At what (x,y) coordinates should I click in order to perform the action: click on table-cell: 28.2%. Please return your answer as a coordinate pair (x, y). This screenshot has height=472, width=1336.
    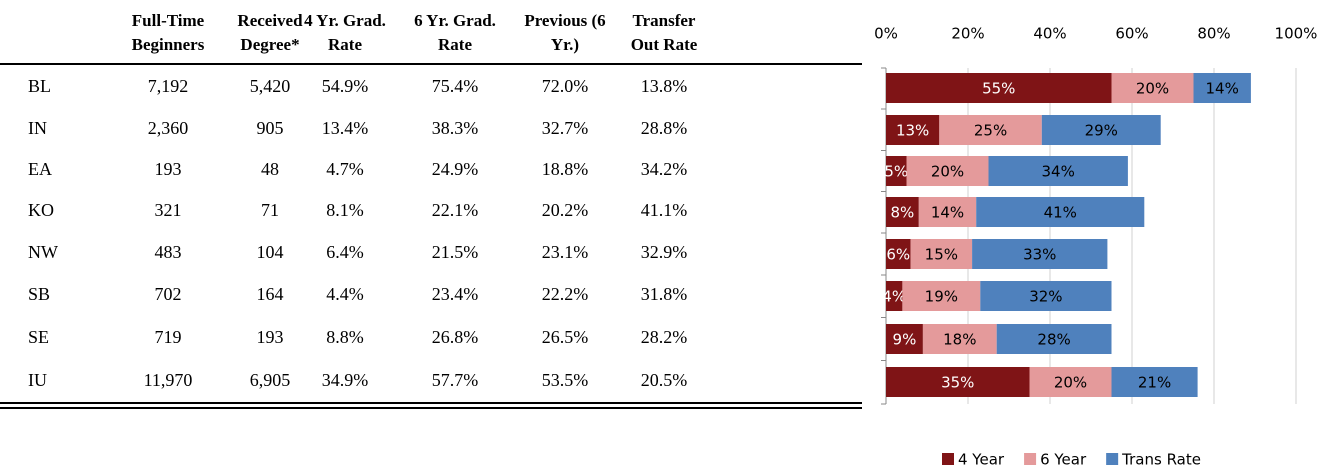
    Looking at the image, I should click on (664, 337).